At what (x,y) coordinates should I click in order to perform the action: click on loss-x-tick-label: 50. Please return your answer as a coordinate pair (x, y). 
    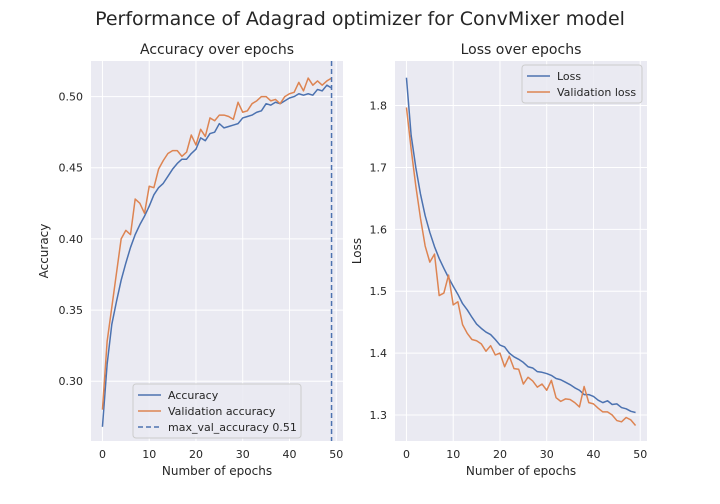
    Looking at the image, I should click on (640, 454).